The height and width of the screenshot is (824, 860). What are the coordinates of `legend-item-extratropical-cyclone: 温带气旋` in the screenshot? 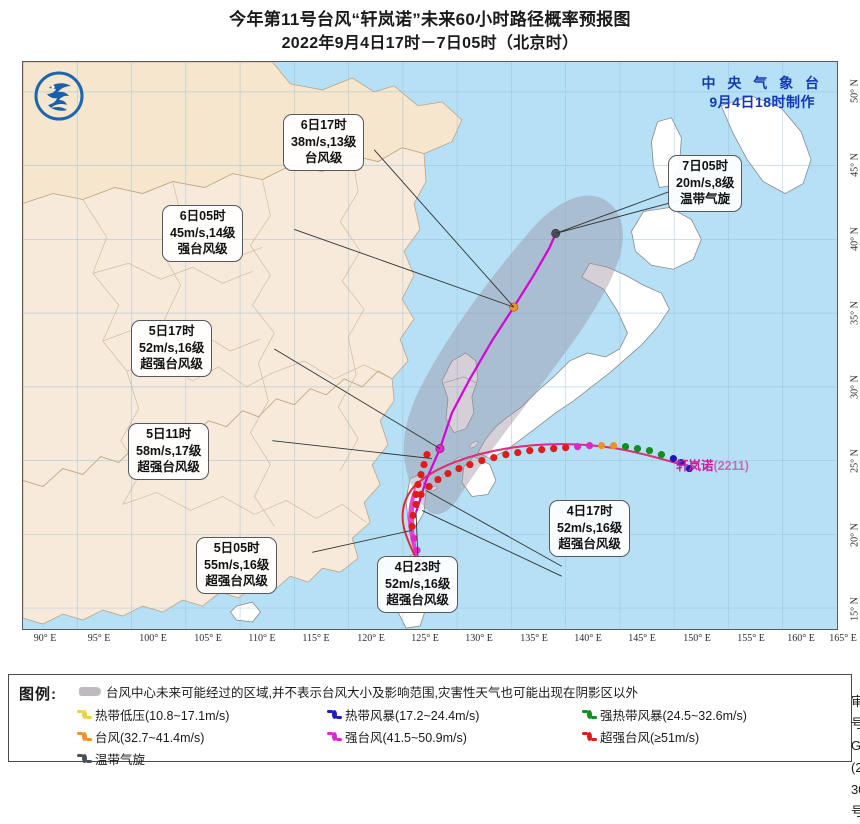 It's located at (203, 758).